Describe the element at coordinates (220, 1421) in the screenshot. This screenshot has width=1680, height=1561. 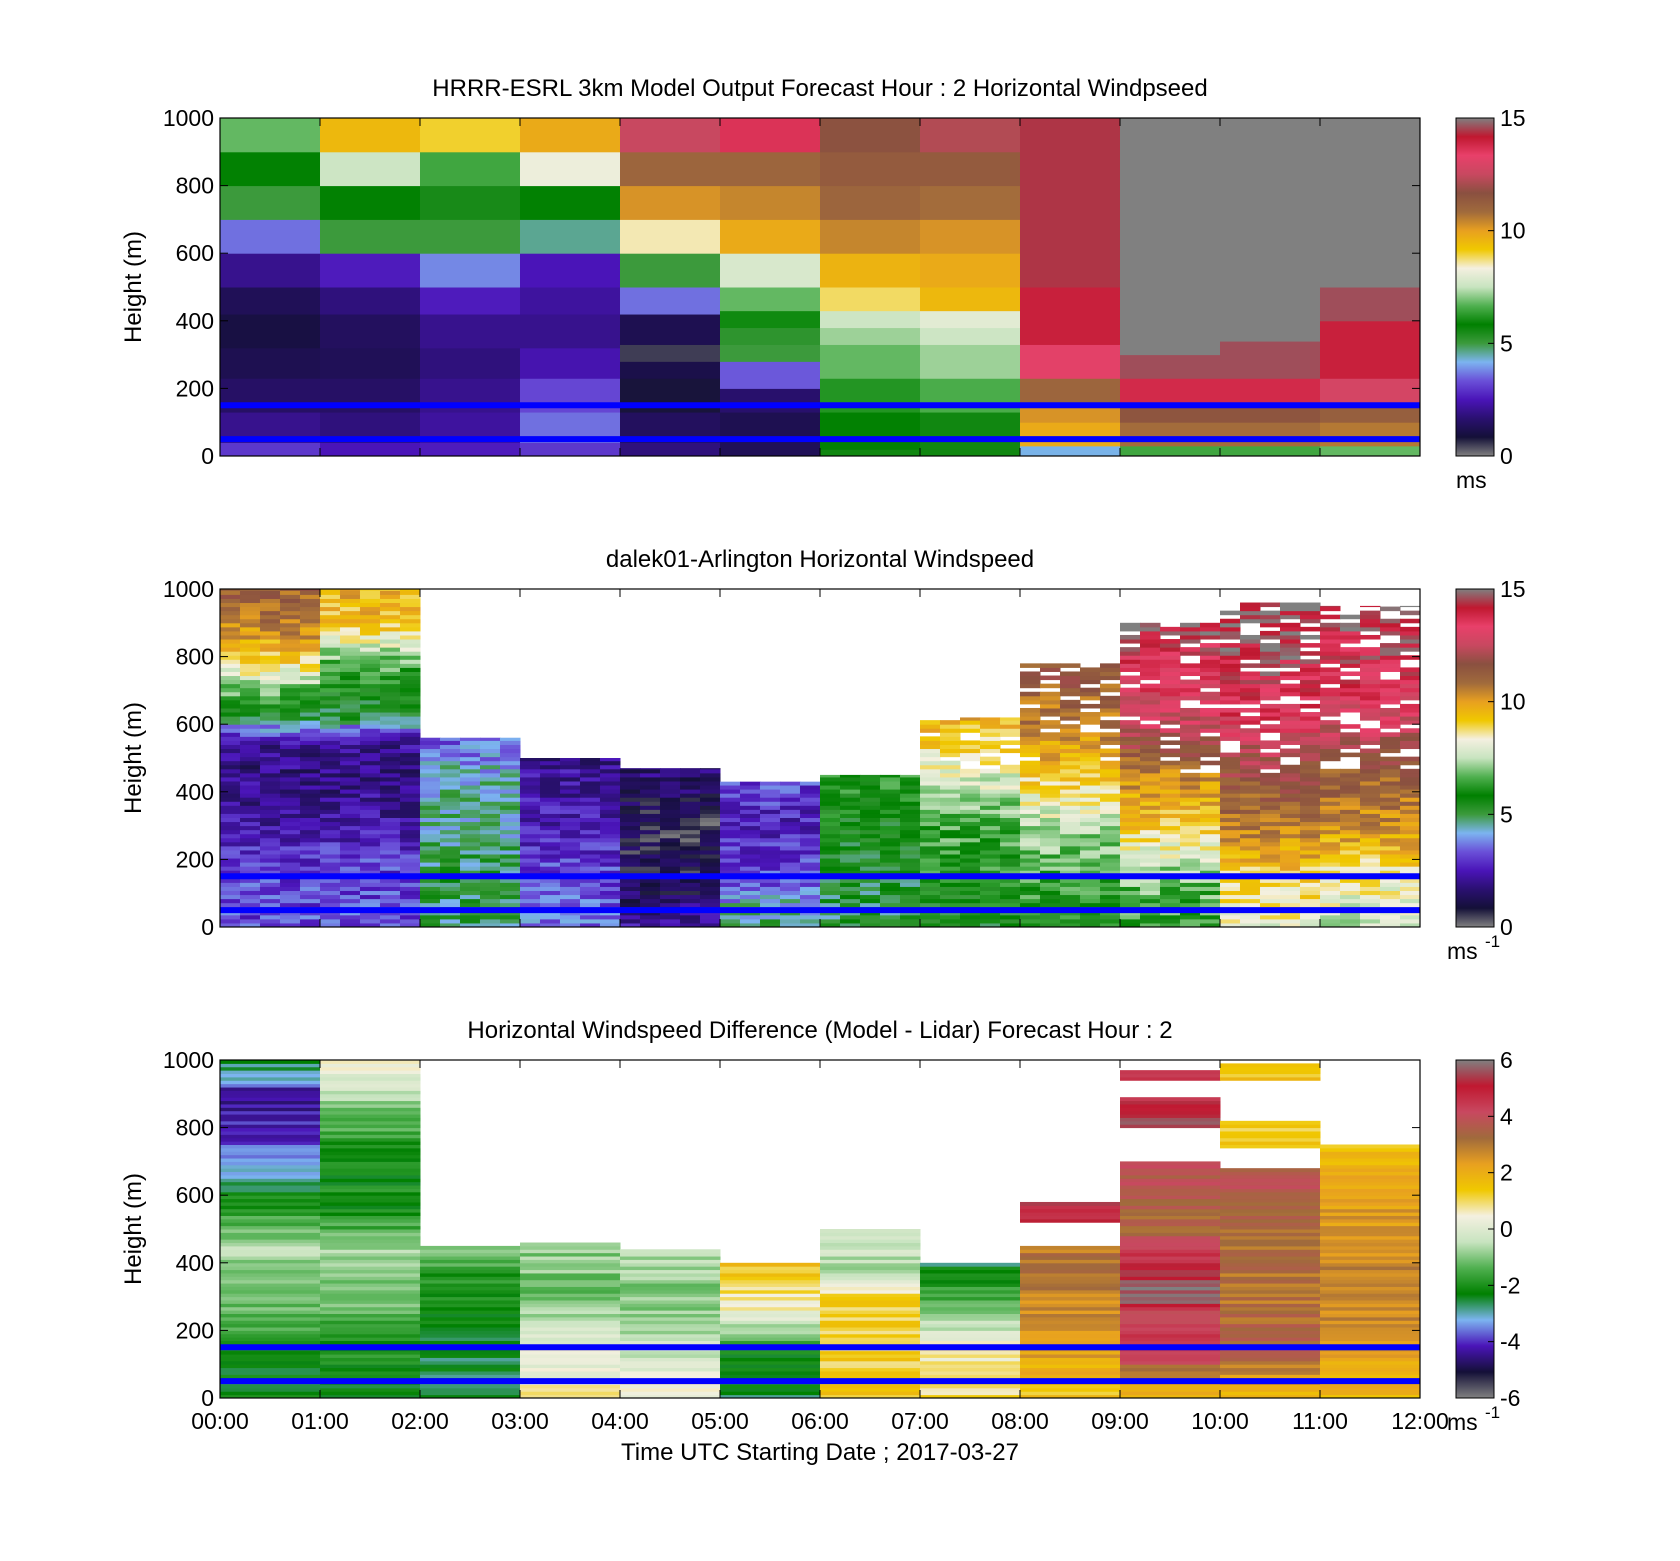
I see `x-tick-label: 00:00` at that location.